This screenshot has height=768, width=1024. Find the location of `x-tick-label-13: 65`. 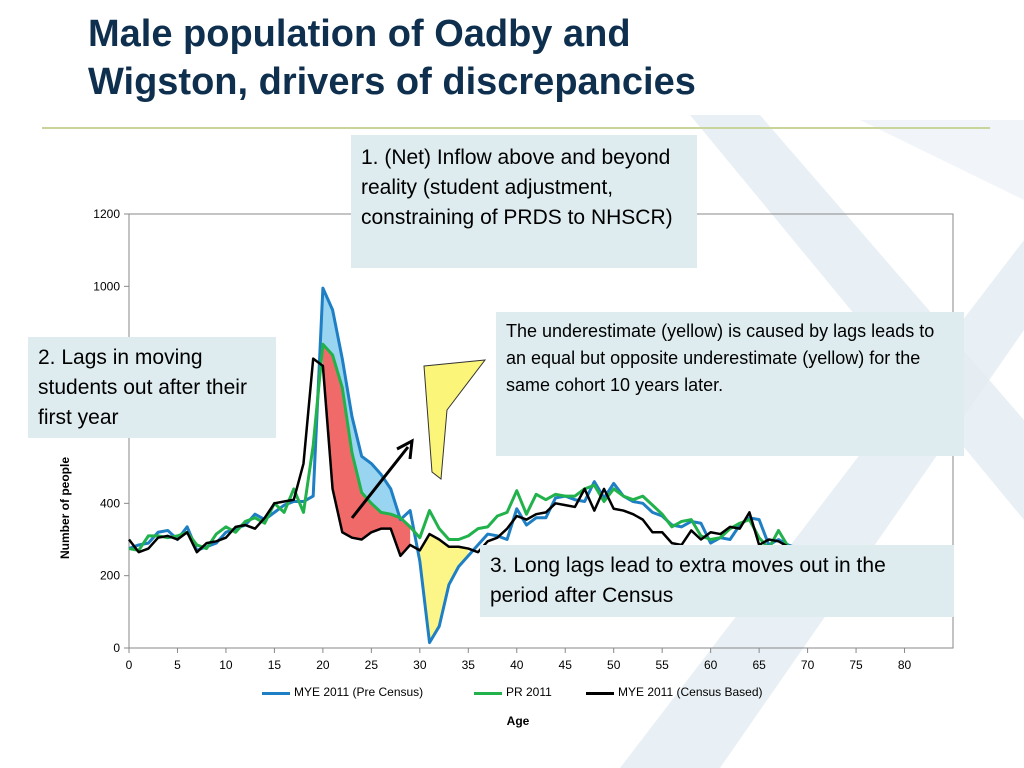

x-tick-label-13: 65 is located at coordinates (759, 665).